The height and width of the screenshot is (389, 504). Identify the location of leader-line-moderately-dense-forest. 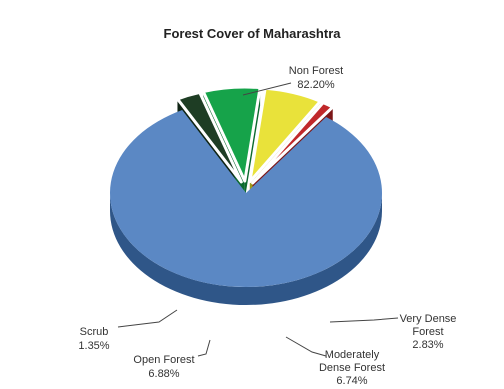
(306, 346).